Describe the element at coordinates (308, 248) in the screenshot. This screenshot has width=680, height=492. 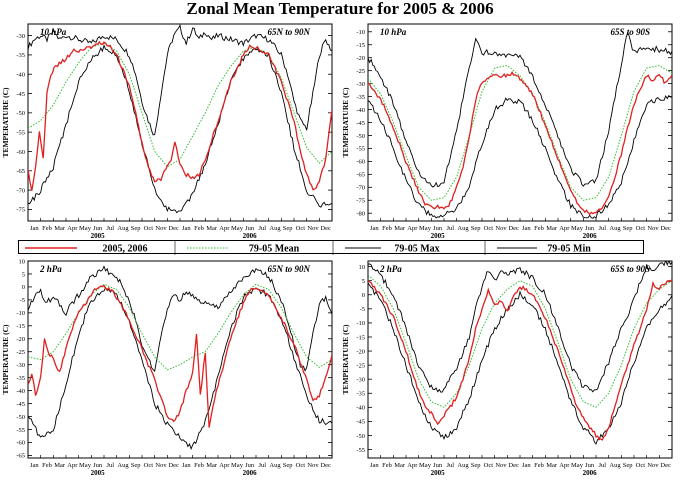
I see `legend-svg: 2005, 2006 79-05 Mean 79-05 Max 79-05 Min` at that location.